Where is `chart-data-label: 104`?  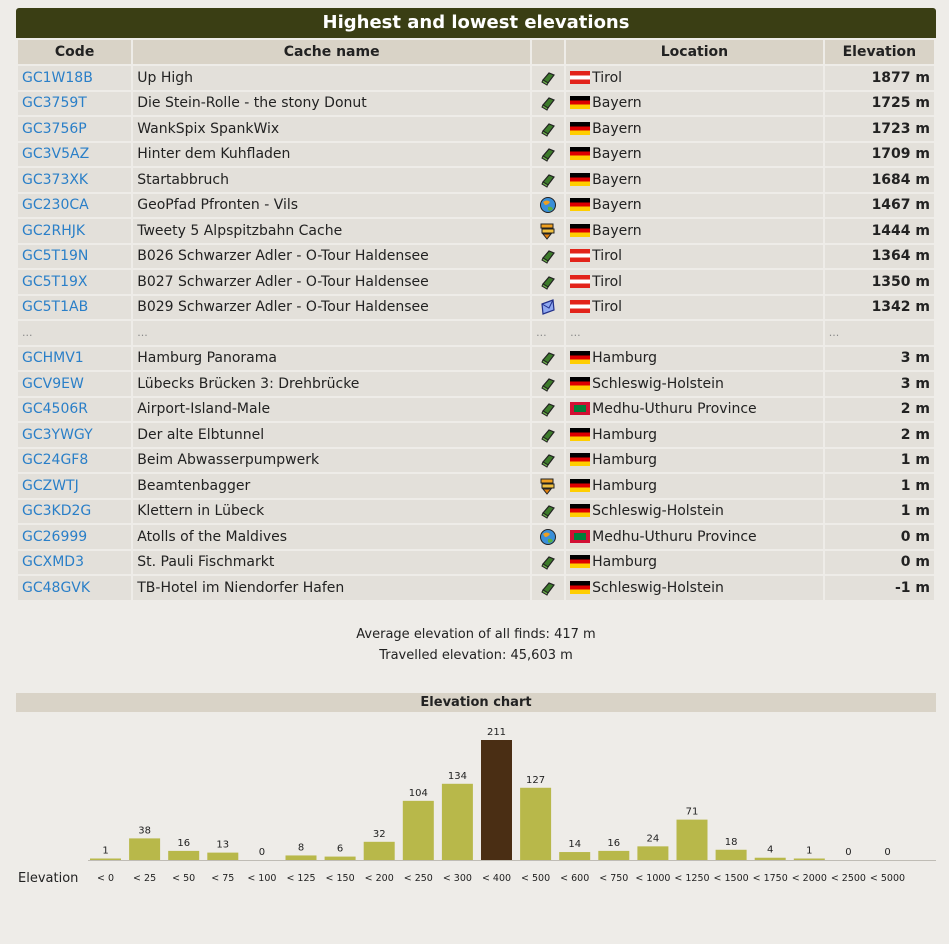 chart-data-label: 104 is located at coordinates (418, 792).